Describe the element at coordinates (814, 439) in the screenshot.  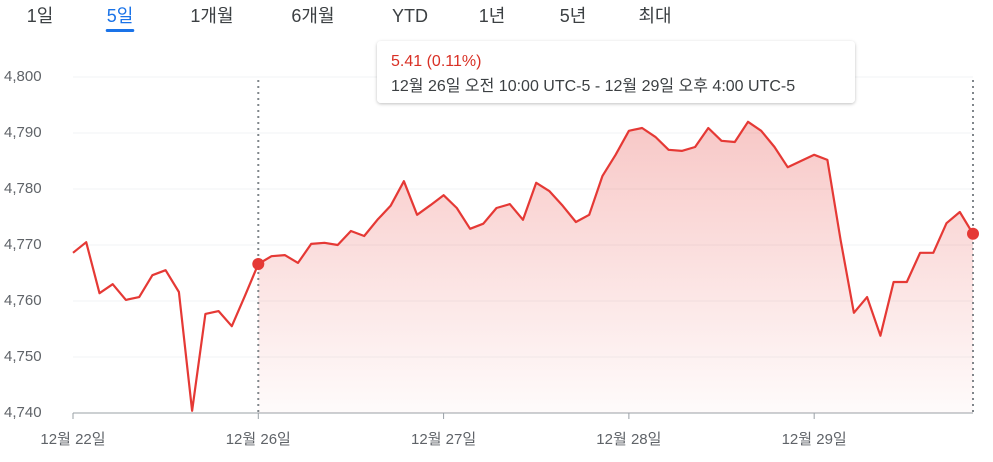
I see `x-tick-label: 12월 29일` at that location.